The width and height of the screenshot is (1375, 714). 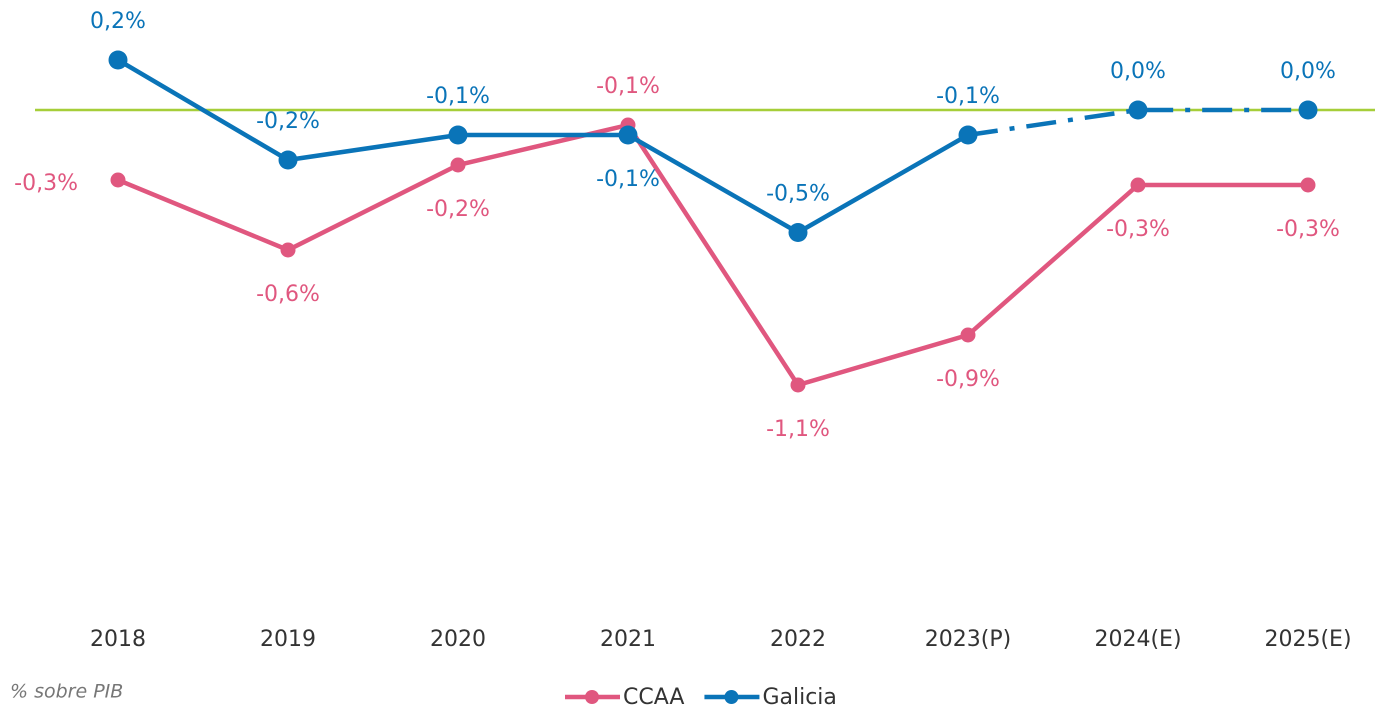 What do you see at coordinates (118, 639) in the screenshot?
I see `x-tick-label: 2018` at bounding box center [118, 639].